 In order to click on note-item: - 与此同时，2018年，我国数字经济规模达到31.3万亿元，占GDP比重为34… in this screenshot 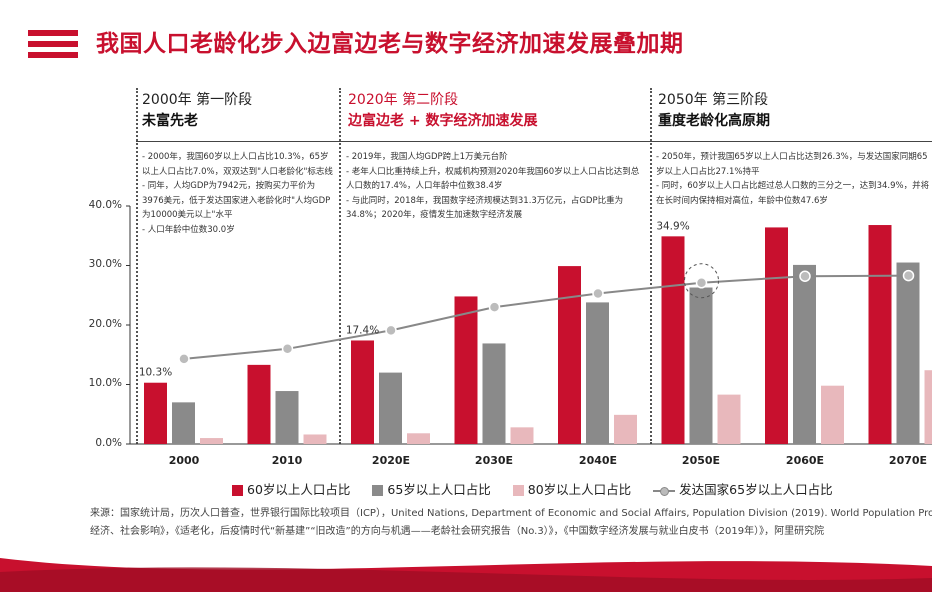, I will do `click(485, 208)`.